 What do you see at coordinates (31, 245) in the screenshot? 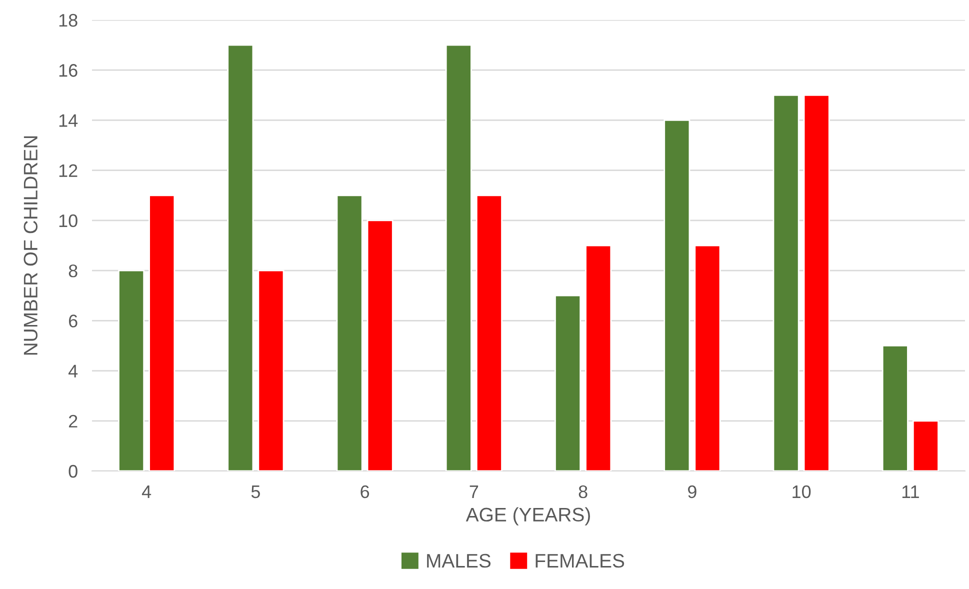
I see `y-axis-title: NUMBER OF CHILDREN` at bounding box center [31, 245].